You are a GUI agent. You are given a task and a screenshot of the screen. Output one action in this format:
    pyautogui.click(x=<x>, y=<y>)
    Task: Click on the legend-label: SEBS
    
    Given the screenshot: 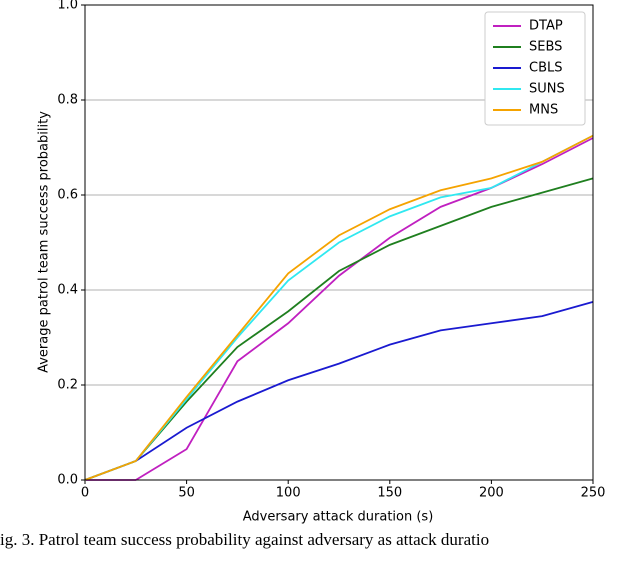 What is the action you would take?
    pyautogui.click(x=545, y=47)
    